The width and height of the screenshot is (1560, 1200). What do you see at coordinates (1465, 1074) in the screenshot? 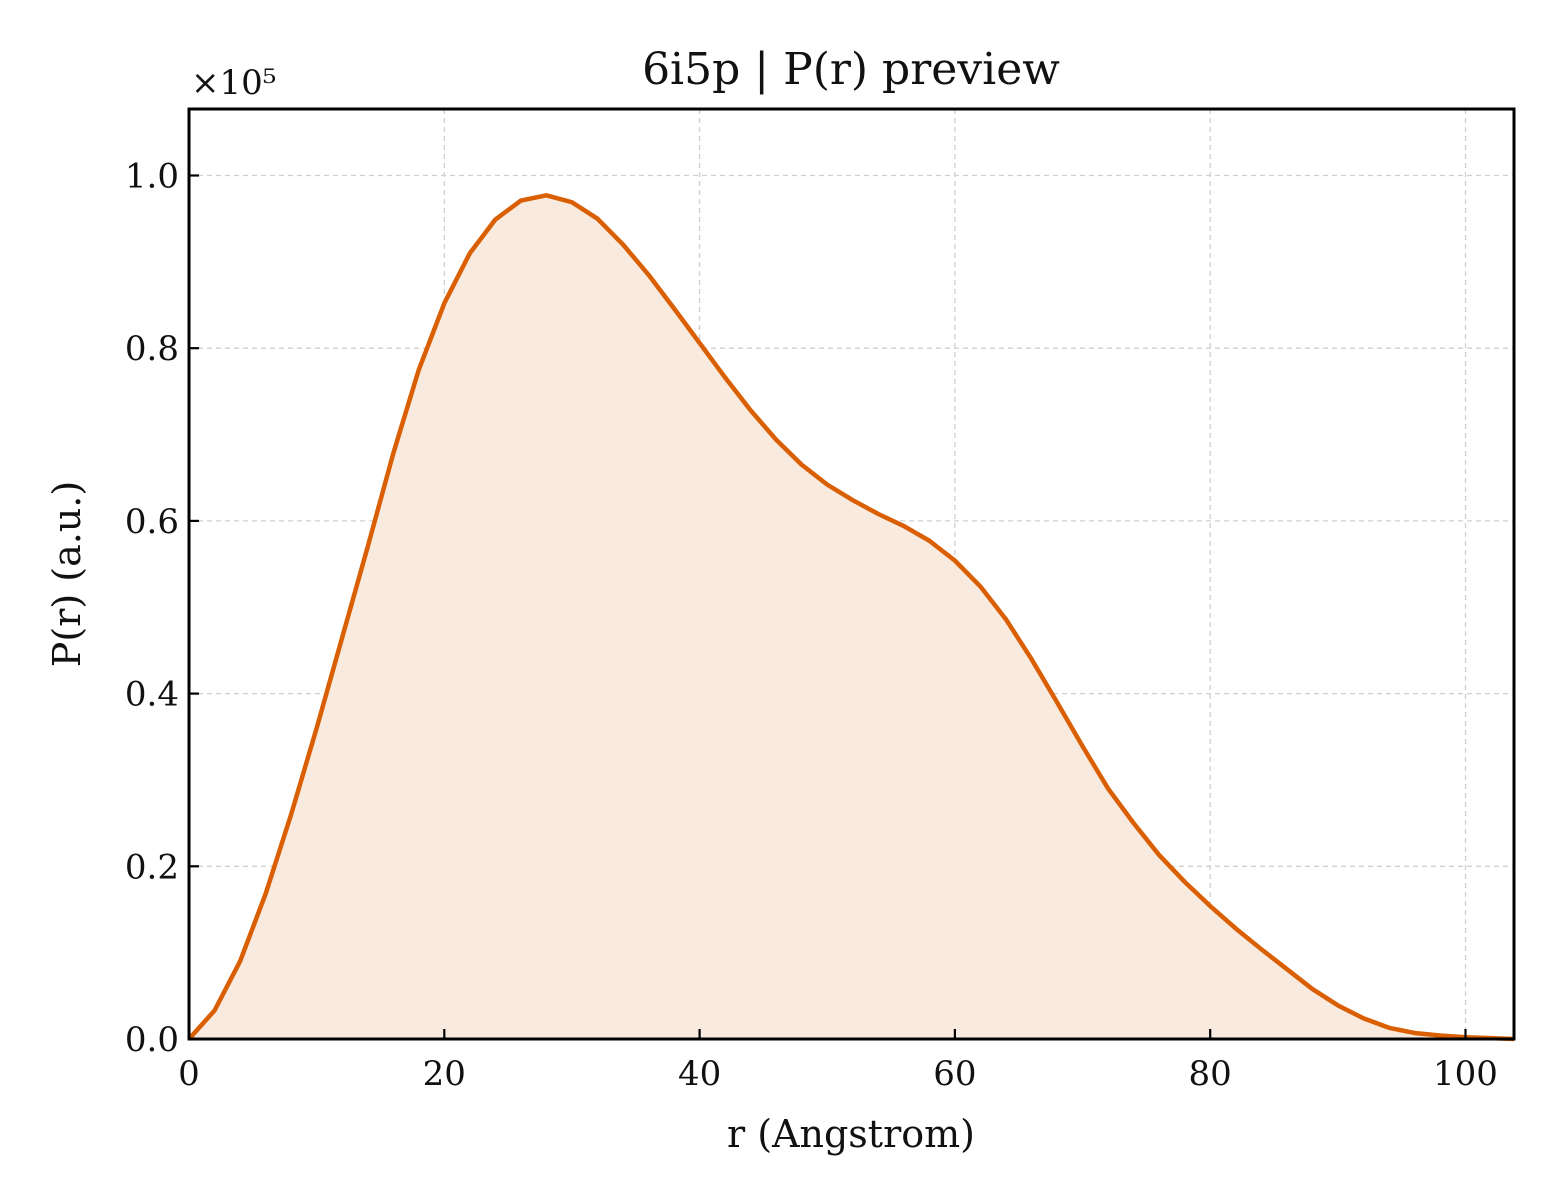
I see `x-tick-label: 100` at bounding box center [1465, 1074].